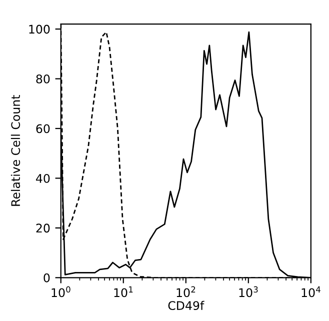 This screenshot has width=329, height=321. I want to click on y-axis-title: Relative Cell Count, so click(15, 150).